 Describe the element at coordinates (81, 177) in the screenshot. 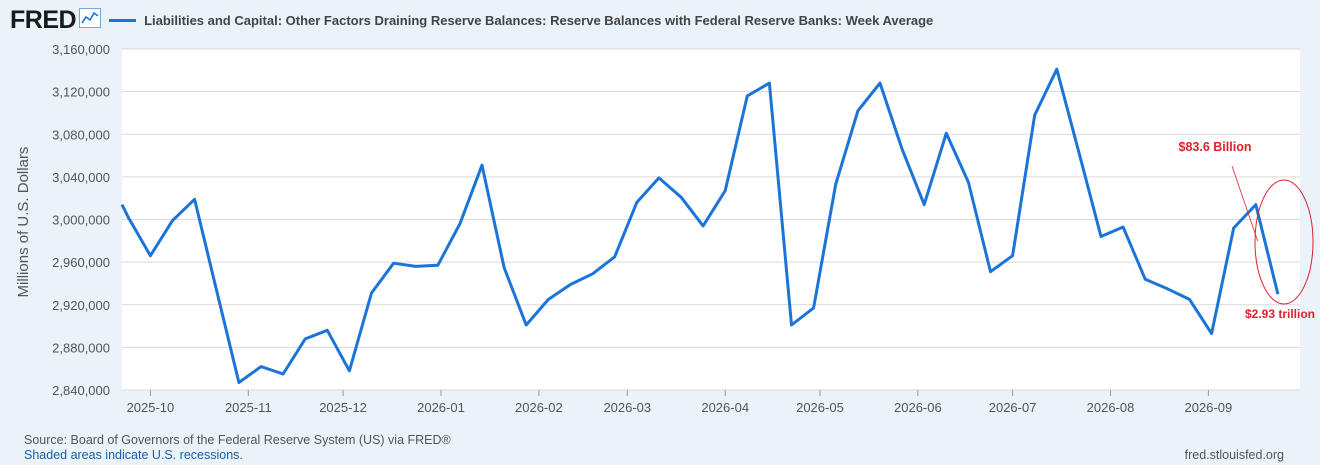

I see `y-tick-label: 3,040,000` at that location.